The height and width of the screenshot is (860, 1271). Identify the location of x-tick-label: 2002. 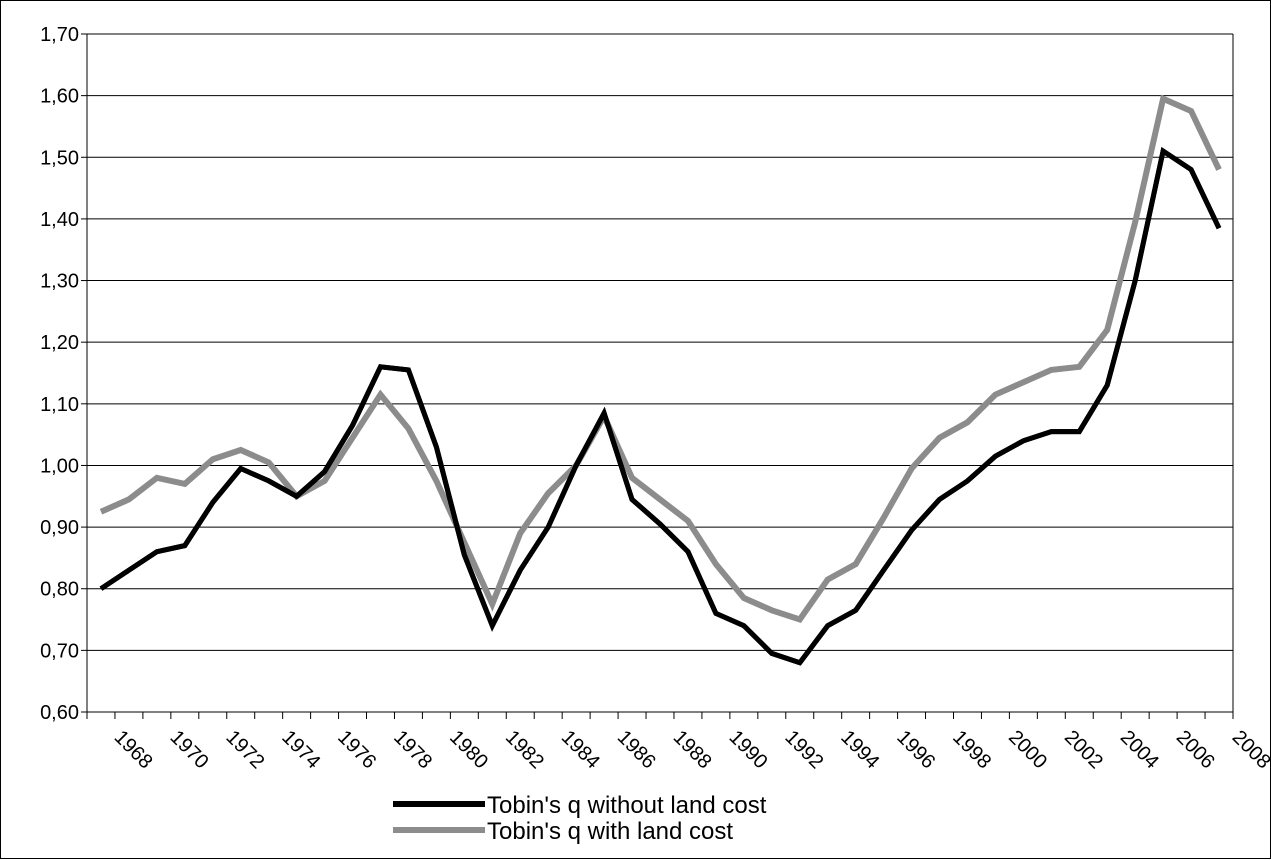
(1083, 749).